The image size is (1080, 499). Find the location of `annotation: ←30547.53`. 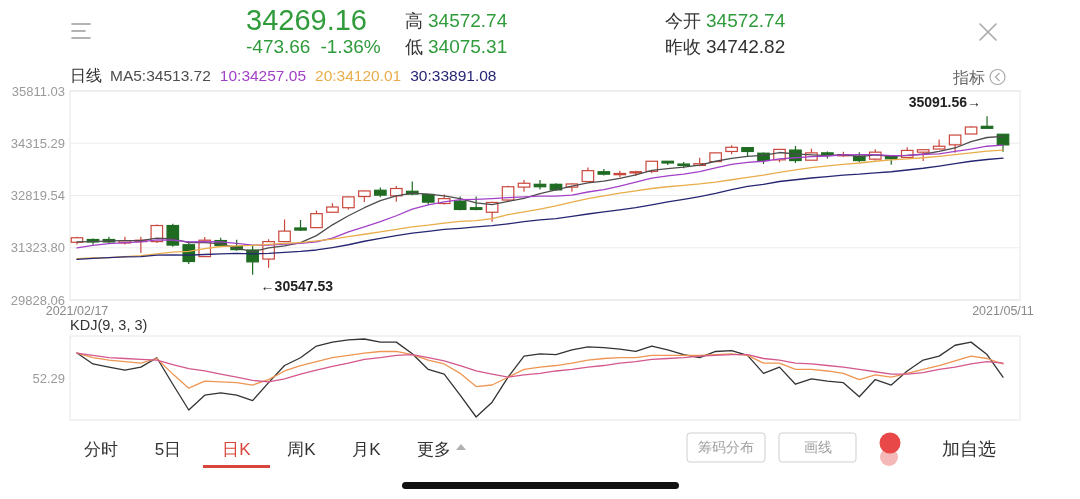

annotation: ←30547.53 is located at coordinates (297, 285).